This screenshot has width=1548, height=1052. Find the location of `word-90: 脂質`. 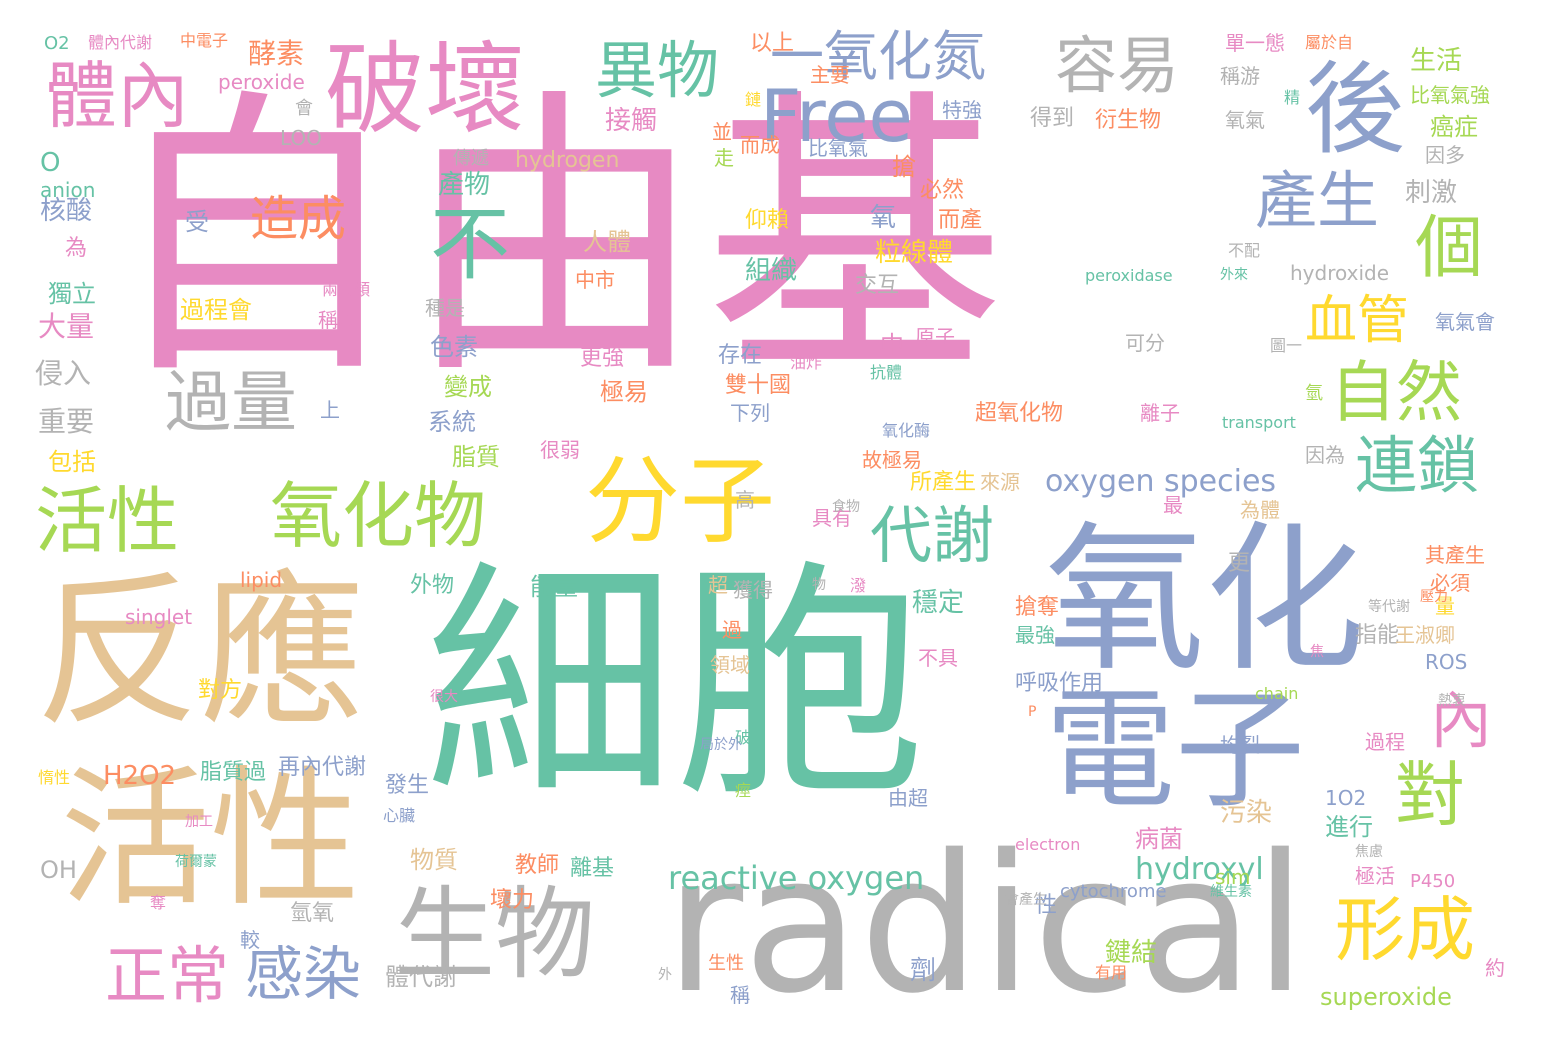

word-90: 脂質 is located at coordinates (476, 457).